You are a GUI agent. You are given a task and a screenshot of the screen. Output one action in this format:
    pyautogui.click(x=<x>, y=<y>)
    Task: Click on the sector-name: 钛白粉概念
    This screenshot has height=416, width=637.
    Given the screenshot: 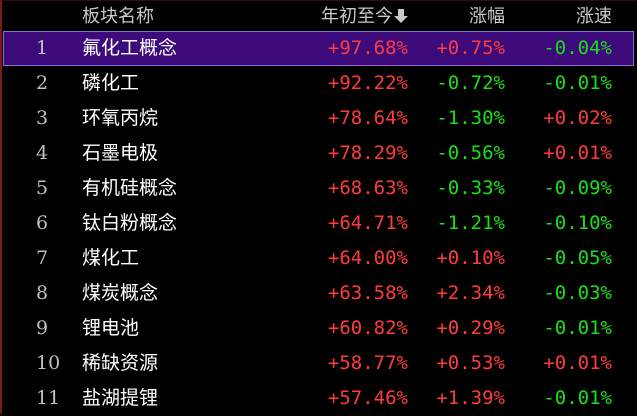 What is the action you would take?
    pyautogui.click(x=130, y=223)
    